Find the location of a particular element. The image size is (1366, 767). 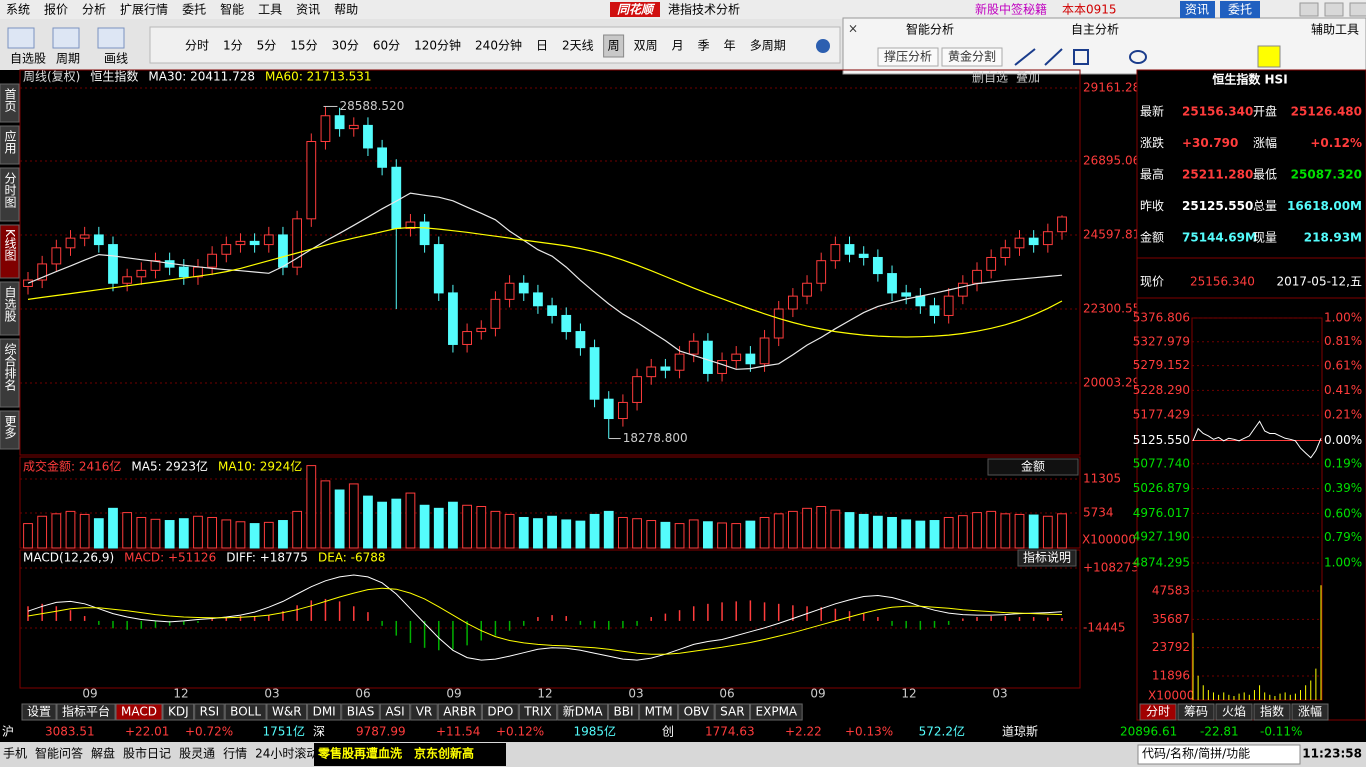

side-tab: 应用 is located at coordinates (10, 142).